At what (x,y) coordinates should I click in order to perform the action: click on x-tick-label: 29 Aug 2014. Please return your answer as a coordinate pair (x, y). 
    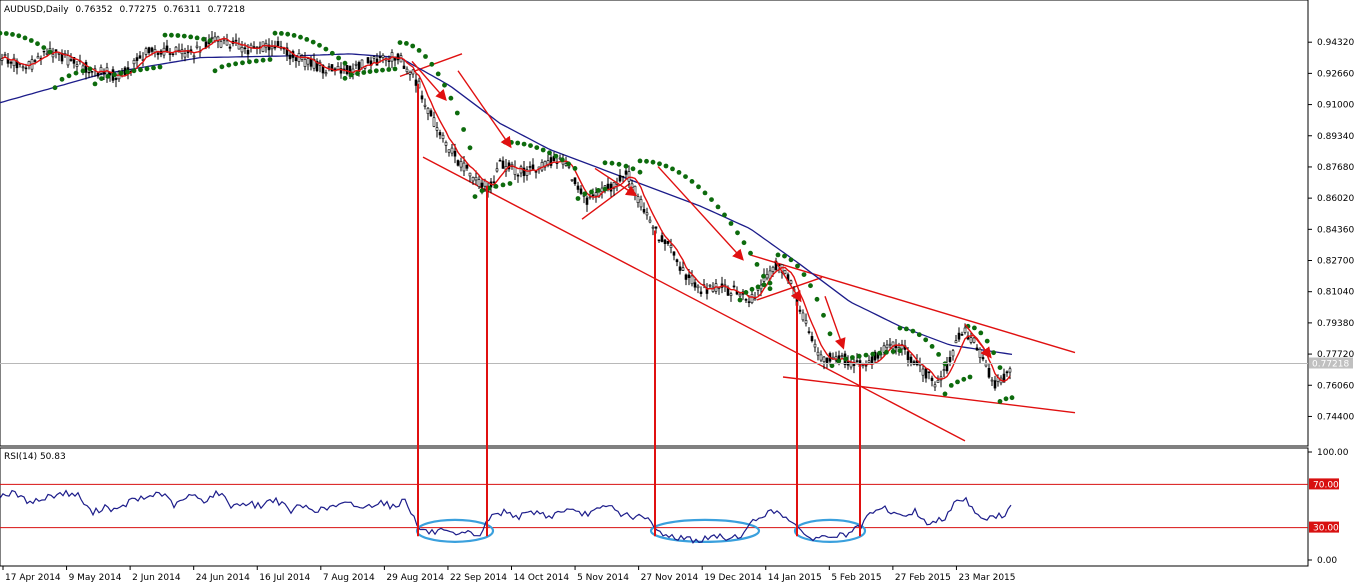
    Looking at the image, I should click on (415, 578).